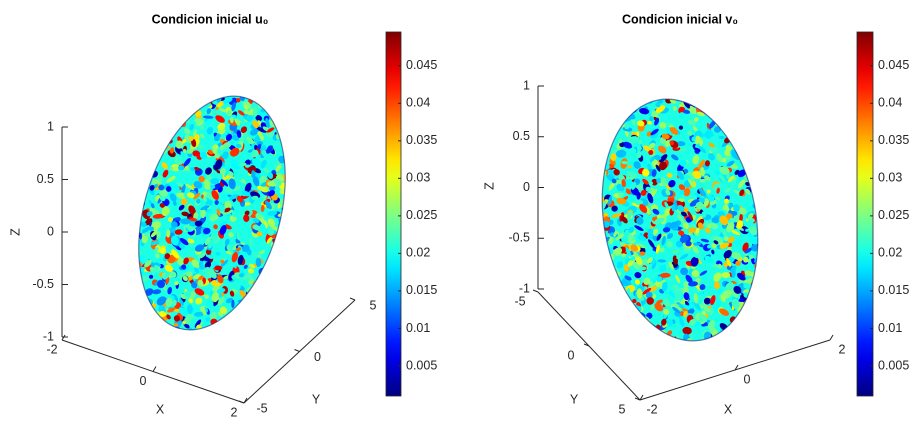 The image size is (912, 427). I want to click on x-tick-label: 0, so click(747, 379).